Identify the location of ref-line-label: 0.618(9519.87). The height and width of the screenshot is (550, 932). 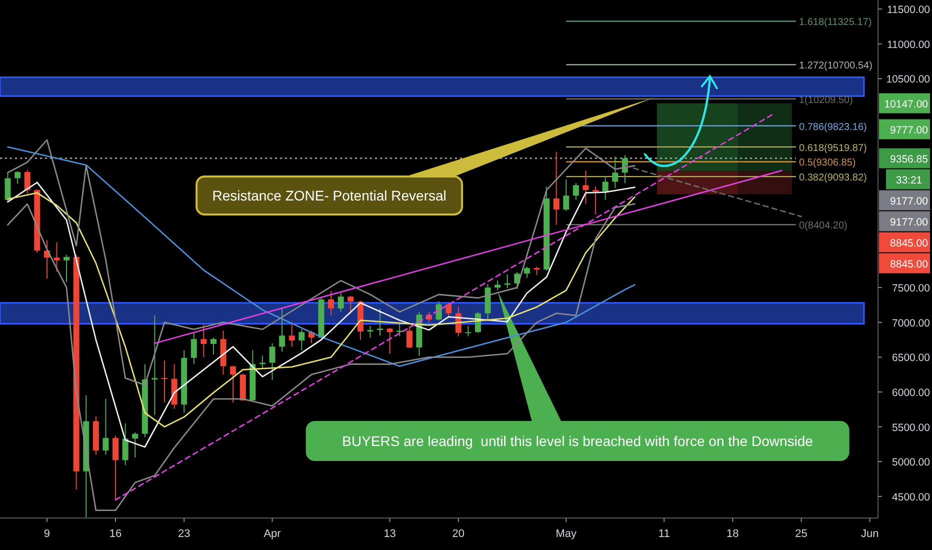
(833, 148).